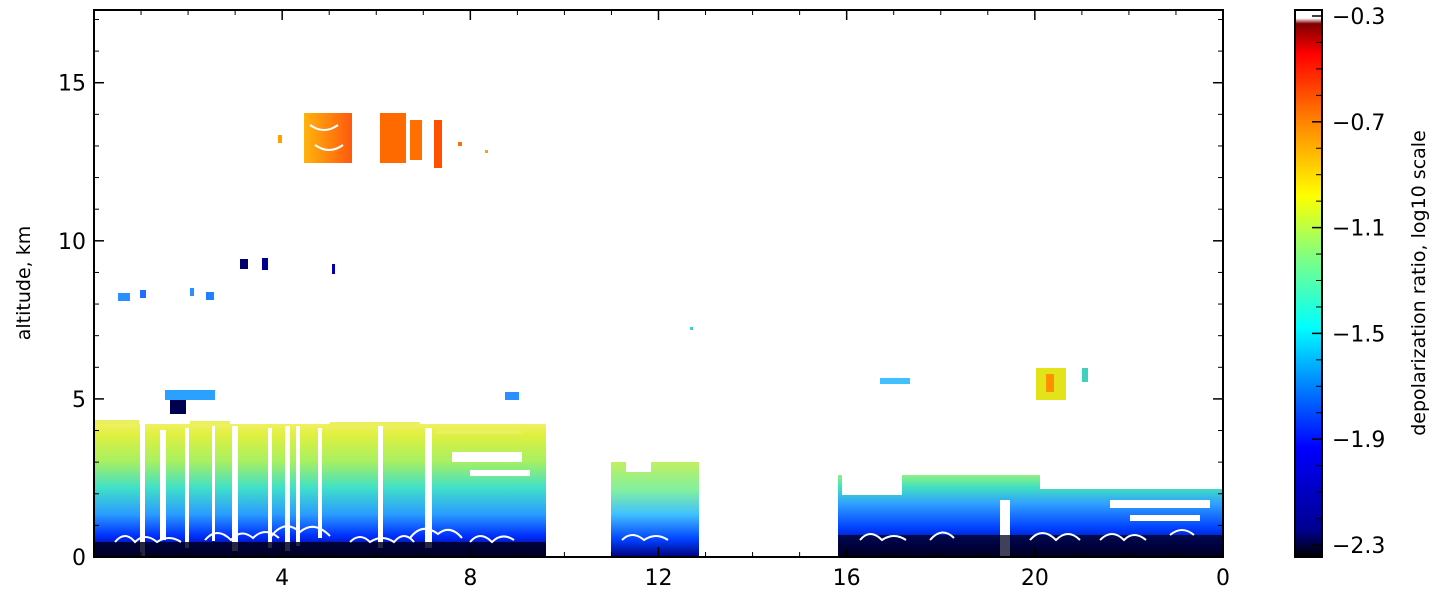 The height and width of the screenshot is (593, 1435). I want to click on colorbar-gradient, so click(1308, 283).